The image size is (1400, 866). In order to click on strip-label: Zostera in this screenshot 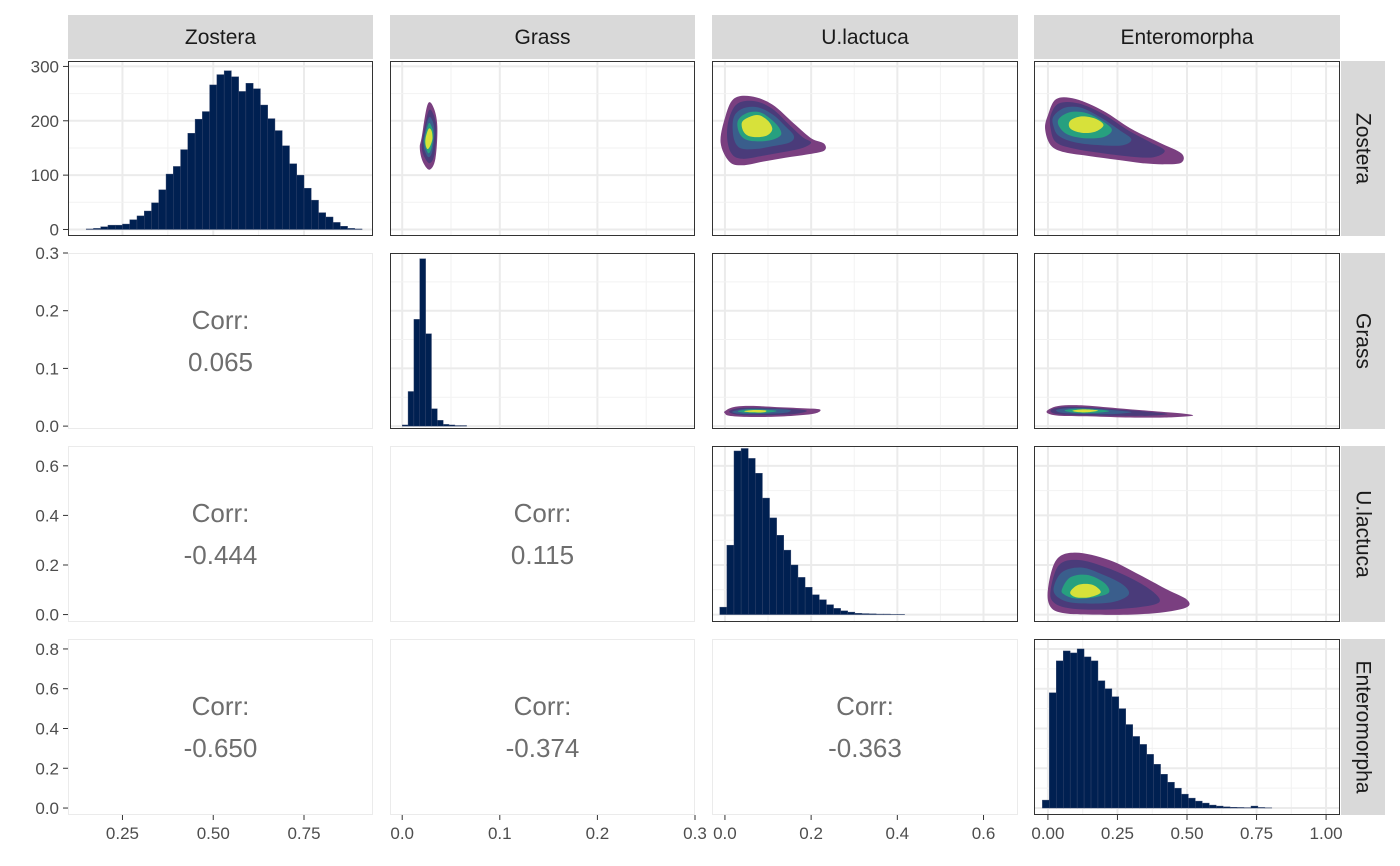, I will do `click(1363, 149)`.